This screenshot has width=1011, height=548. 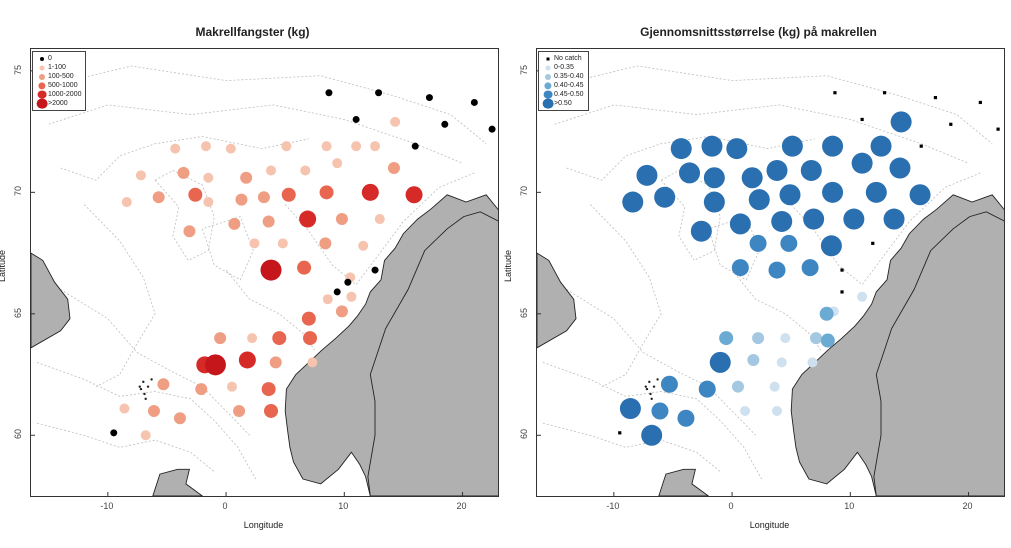 I want to click on x-tick-label: 20, so click(x=461, y=506).